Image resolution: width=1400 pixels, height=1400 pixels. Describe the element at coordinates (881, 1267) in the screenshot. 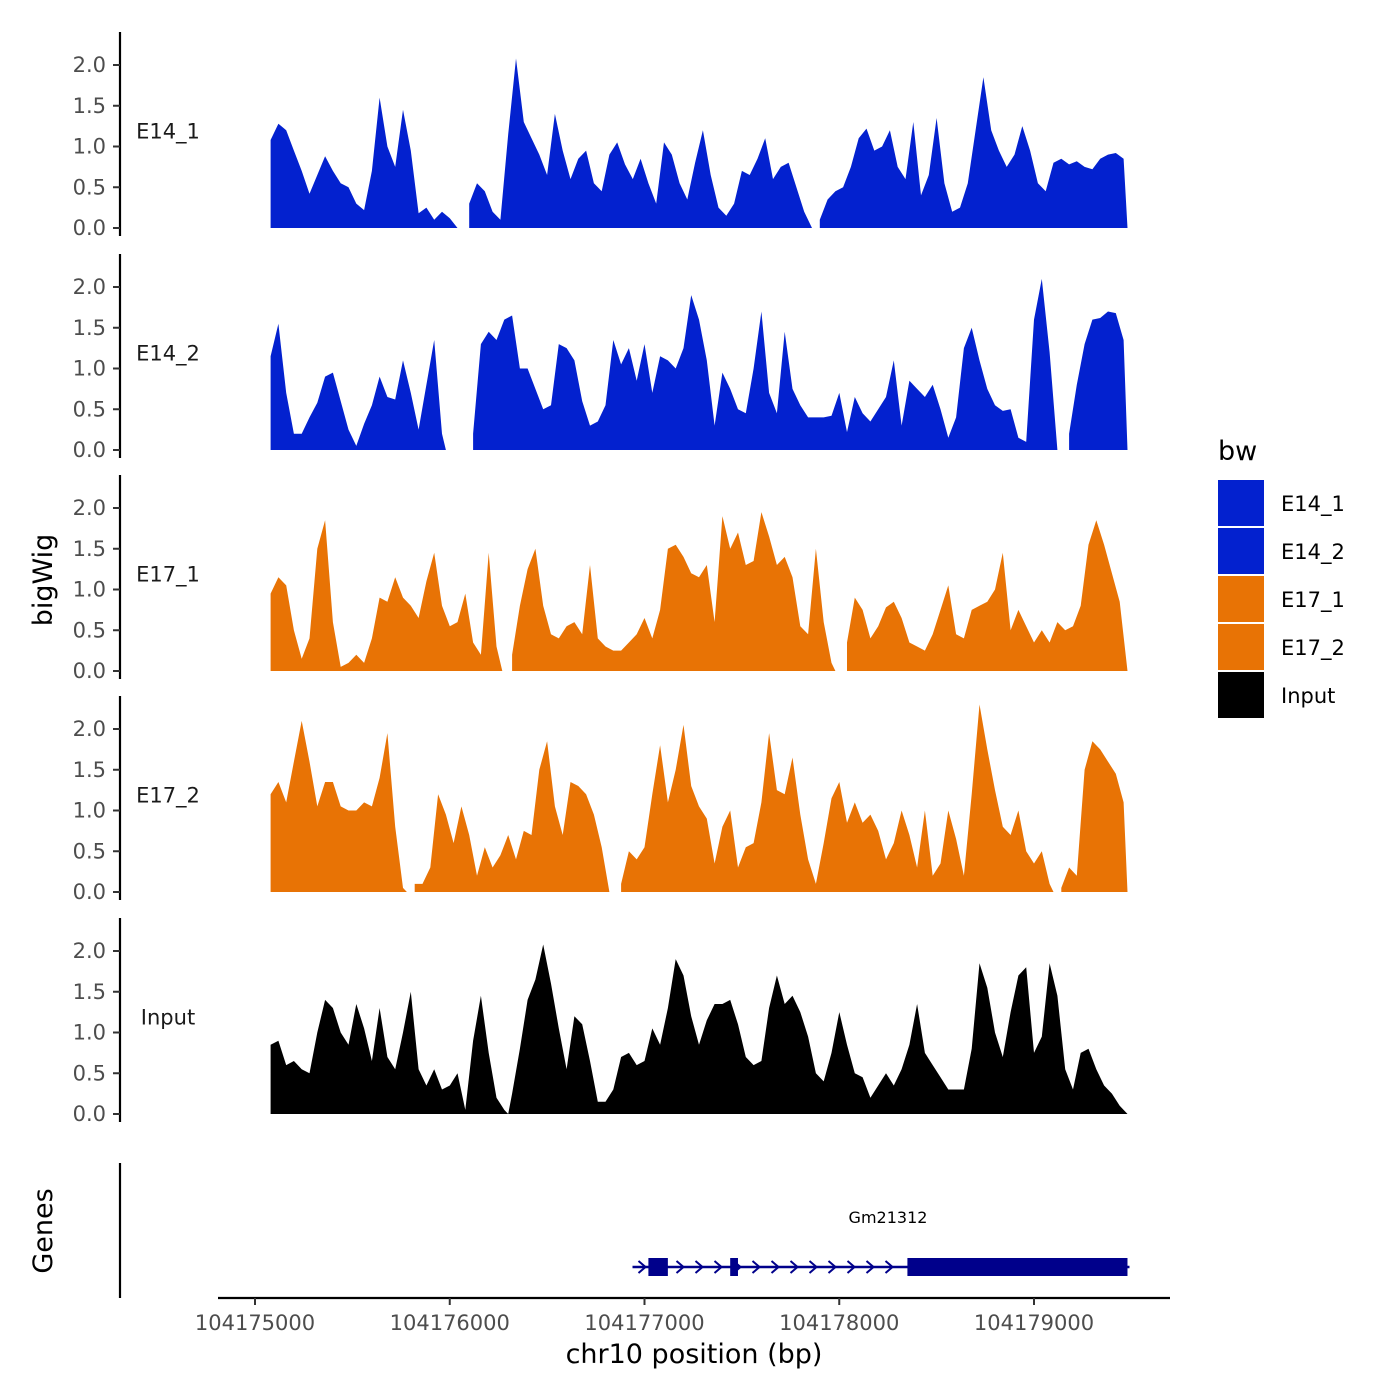

I see `gene-model` at that location.